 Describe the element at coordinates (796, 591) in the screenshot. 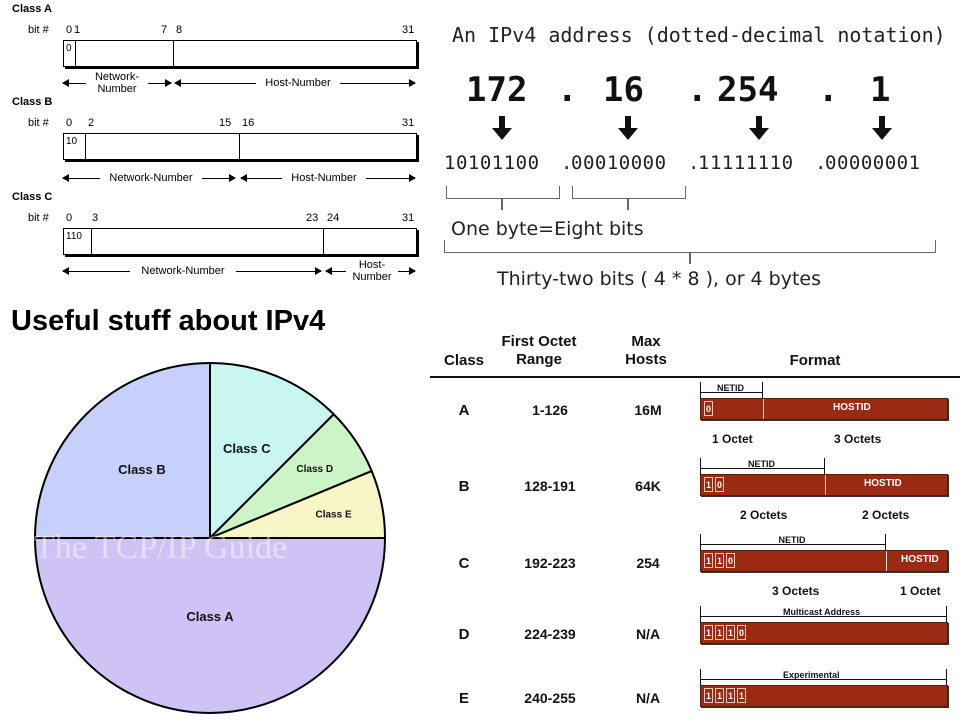

I see `octet-count-label: 3 Octets` at that location.